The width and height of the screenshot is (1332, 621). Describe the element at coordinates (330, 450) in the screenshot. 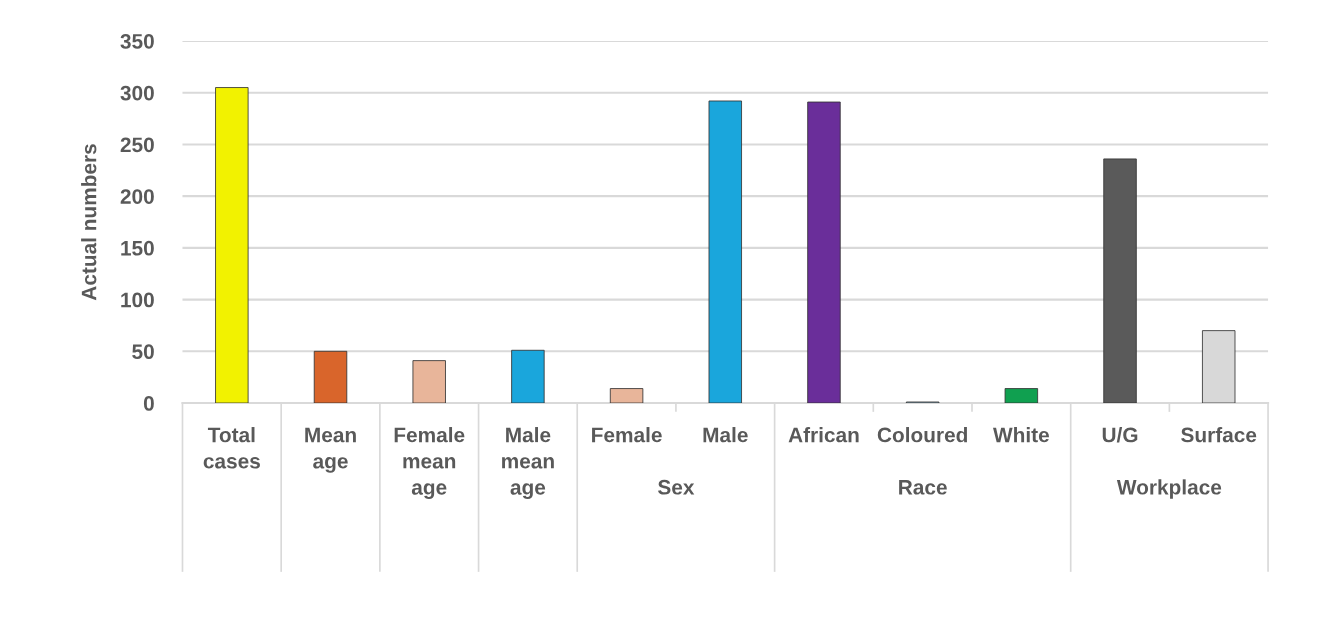

I see `x-tick-label: Mean age` at that location.